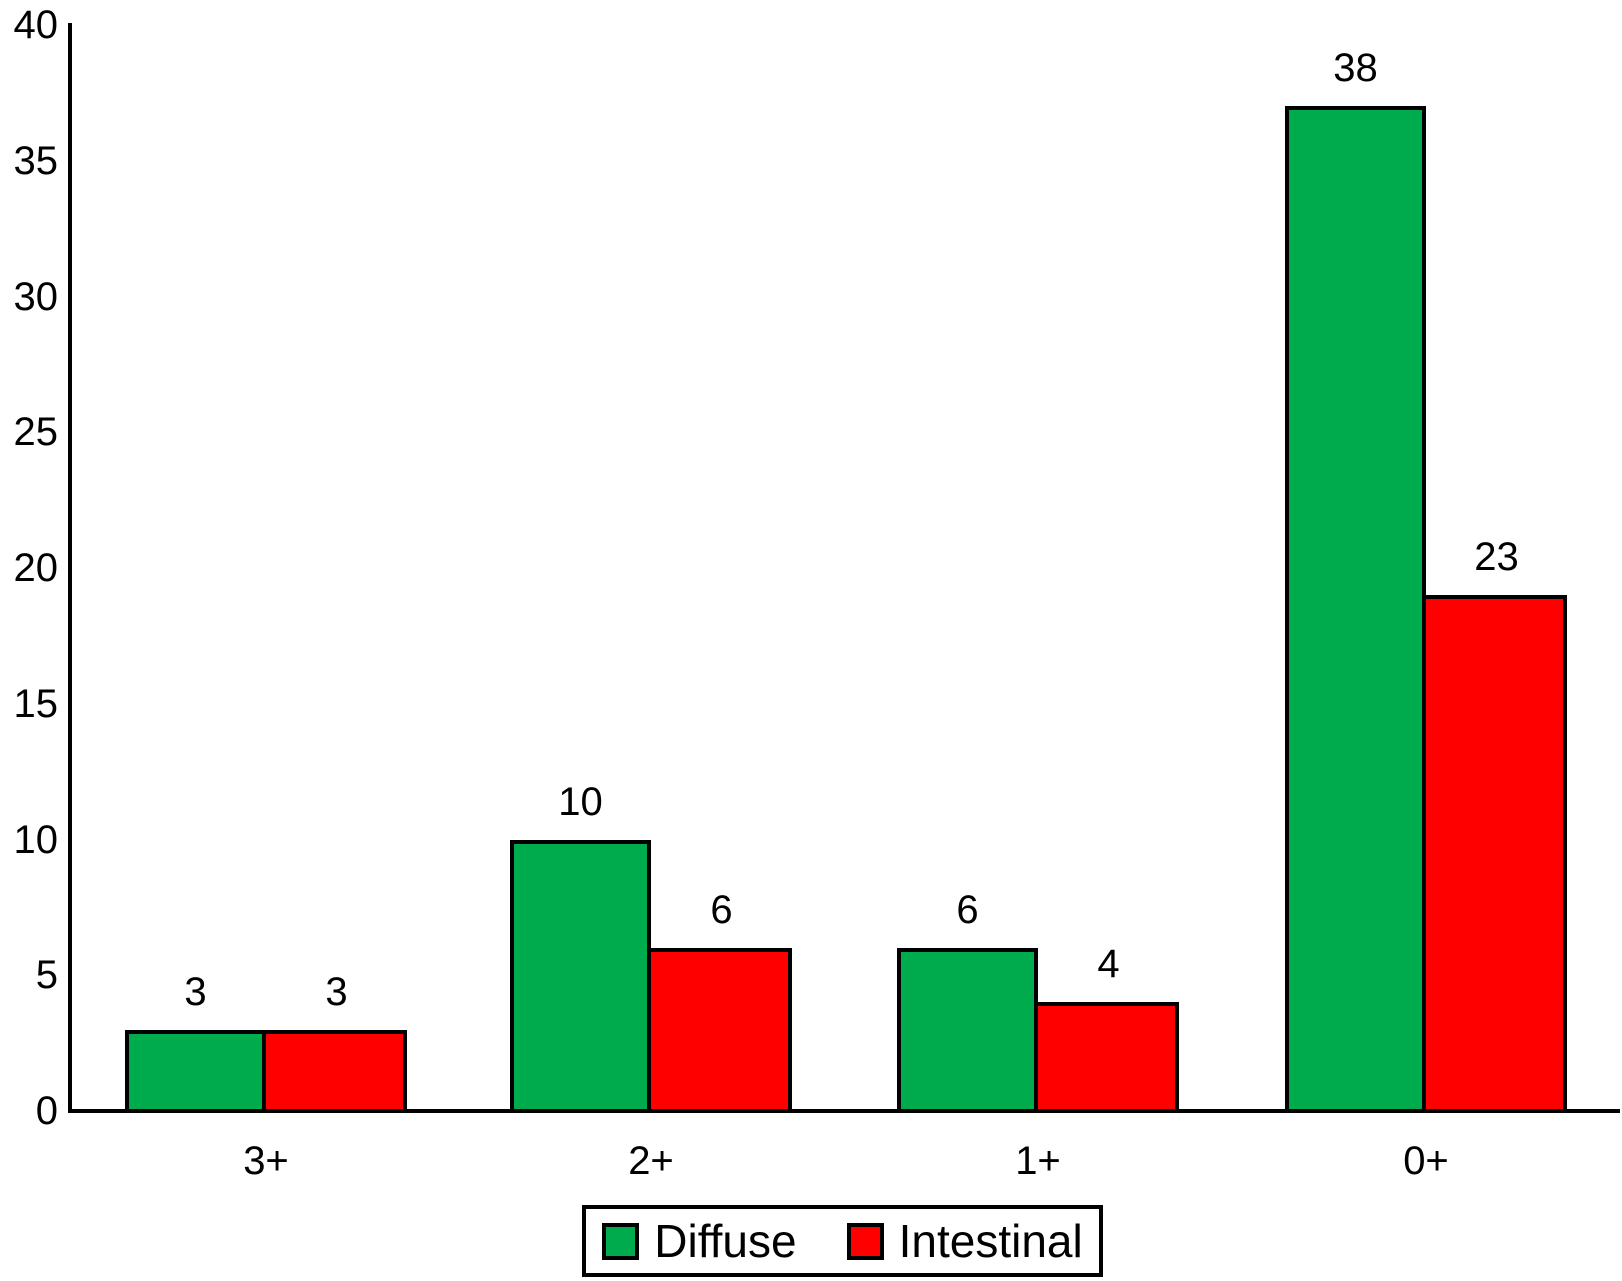 The width and height of the screenshot is (1622, 1281). What do you see at coordinates (266, 1161) in the screenshot?
I see `x-category-label-3plus: 3+` at bounding box center [266, 1161].